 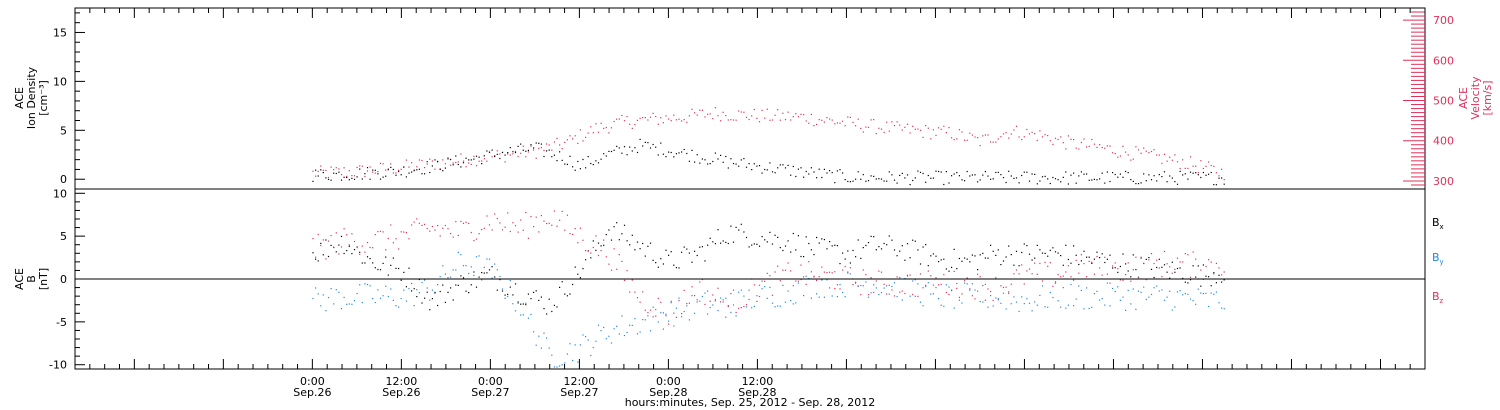 What do you see at coordinates (43, 98) in the screenshot?
I see `ylabel-line3: [cm⁻³]` at bounding box center [43, 98].